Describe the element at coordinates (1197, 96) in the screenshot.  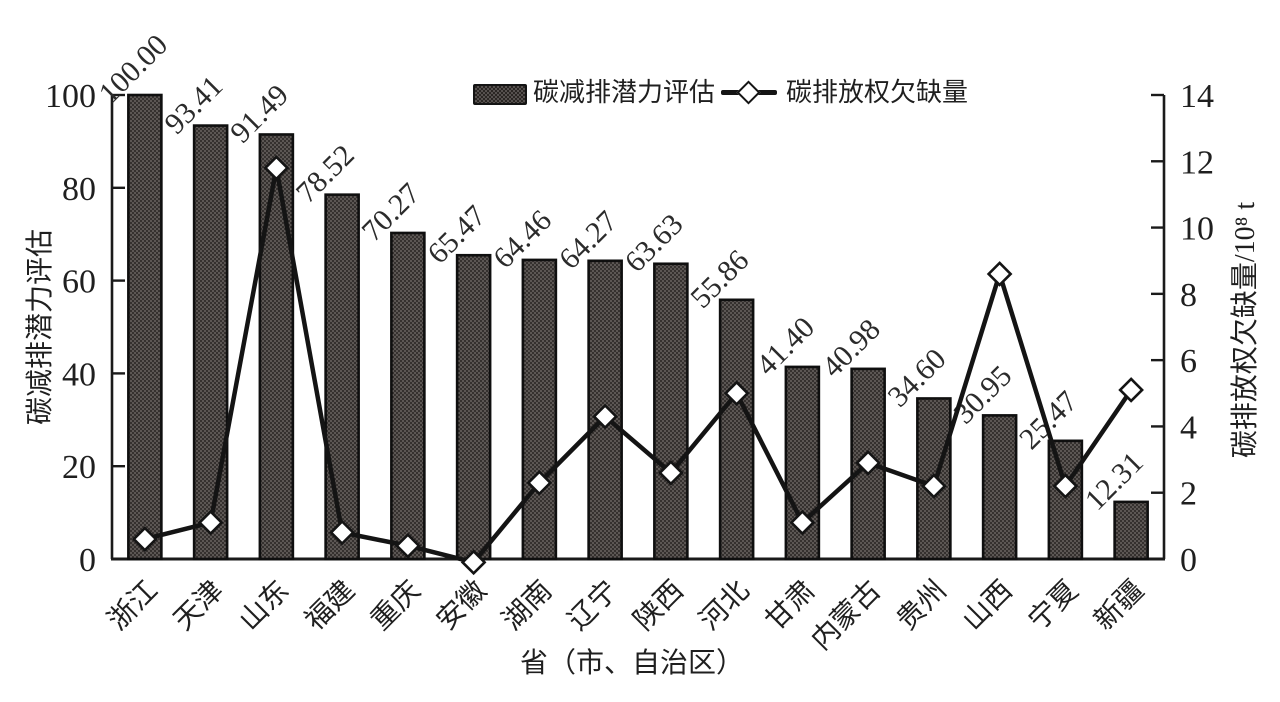
I see `right-tick-label: 14` at that location.